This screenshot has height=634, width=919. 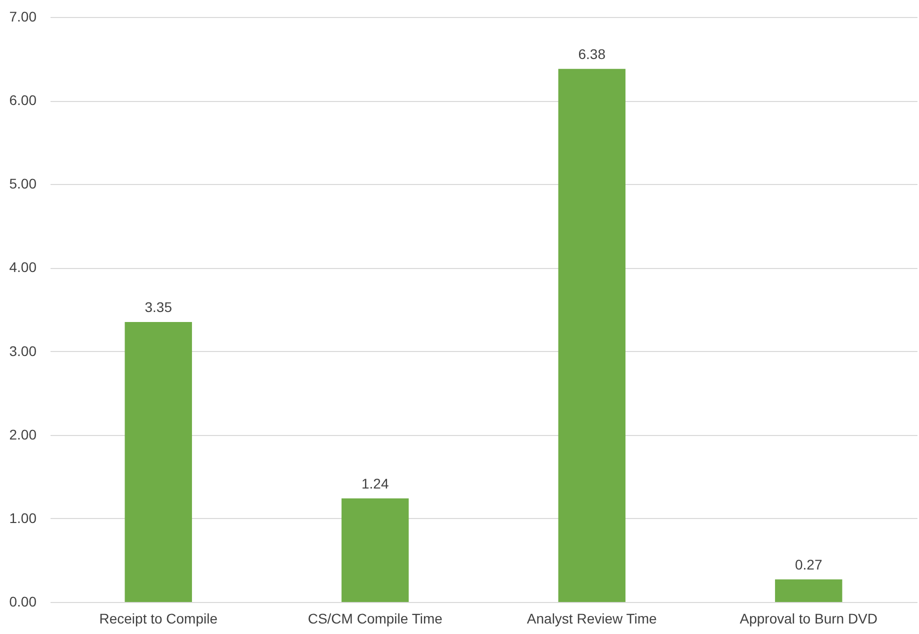 I want to click on y-tick-label: 2.00, so click(x=23, y=434).